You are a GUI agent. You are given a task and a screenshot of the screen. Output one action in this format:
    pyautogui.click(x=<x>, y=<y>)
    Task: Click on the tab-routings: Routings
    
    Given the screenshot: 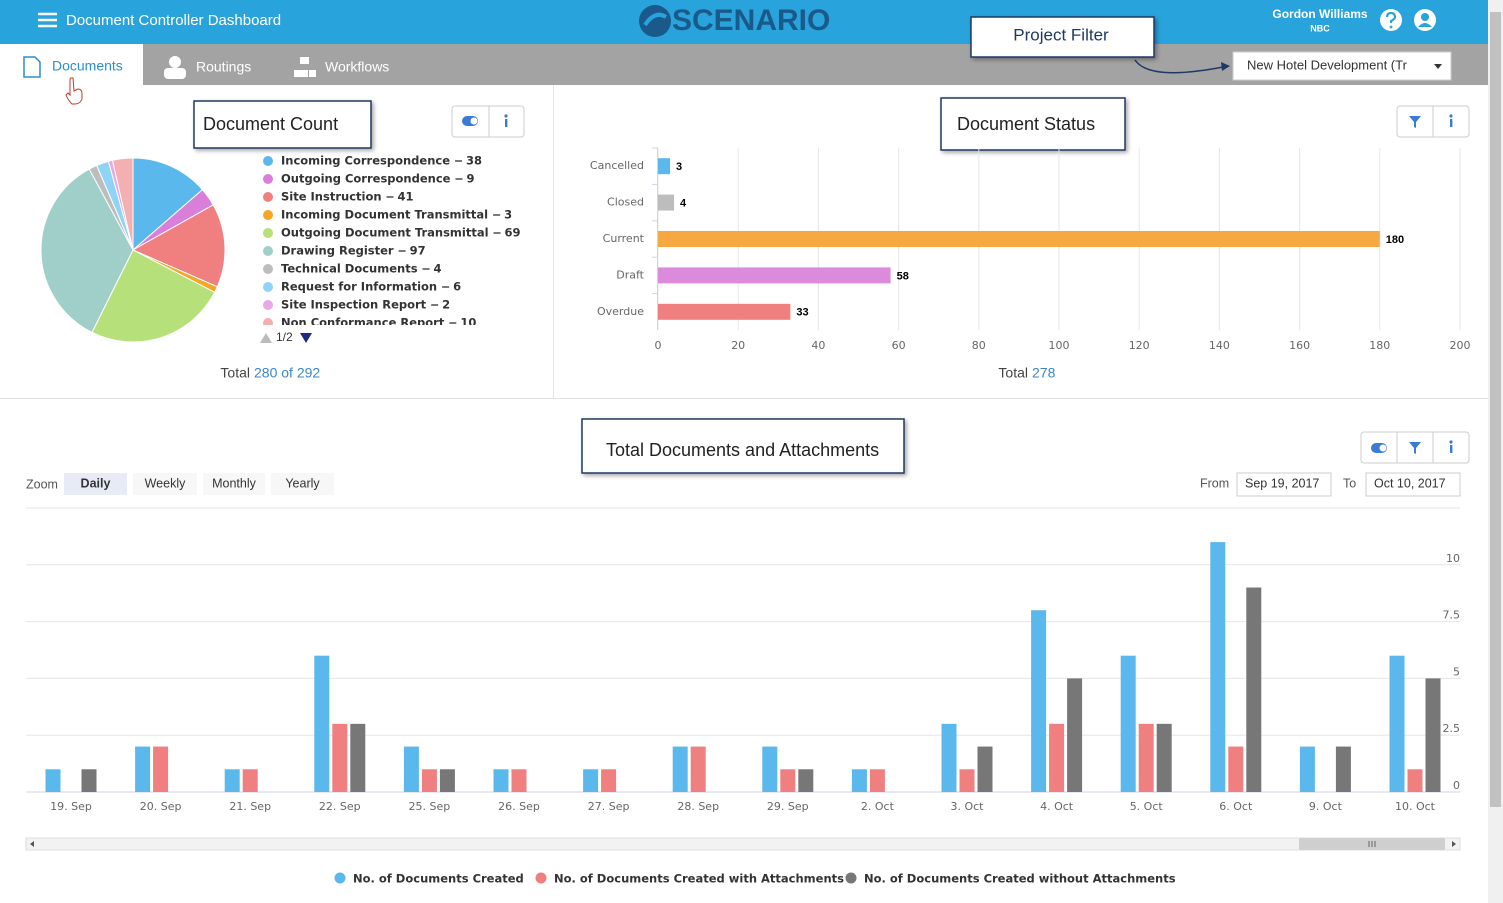 What is the action you would take?
    pyautogui.click(x=207, y=67)
    